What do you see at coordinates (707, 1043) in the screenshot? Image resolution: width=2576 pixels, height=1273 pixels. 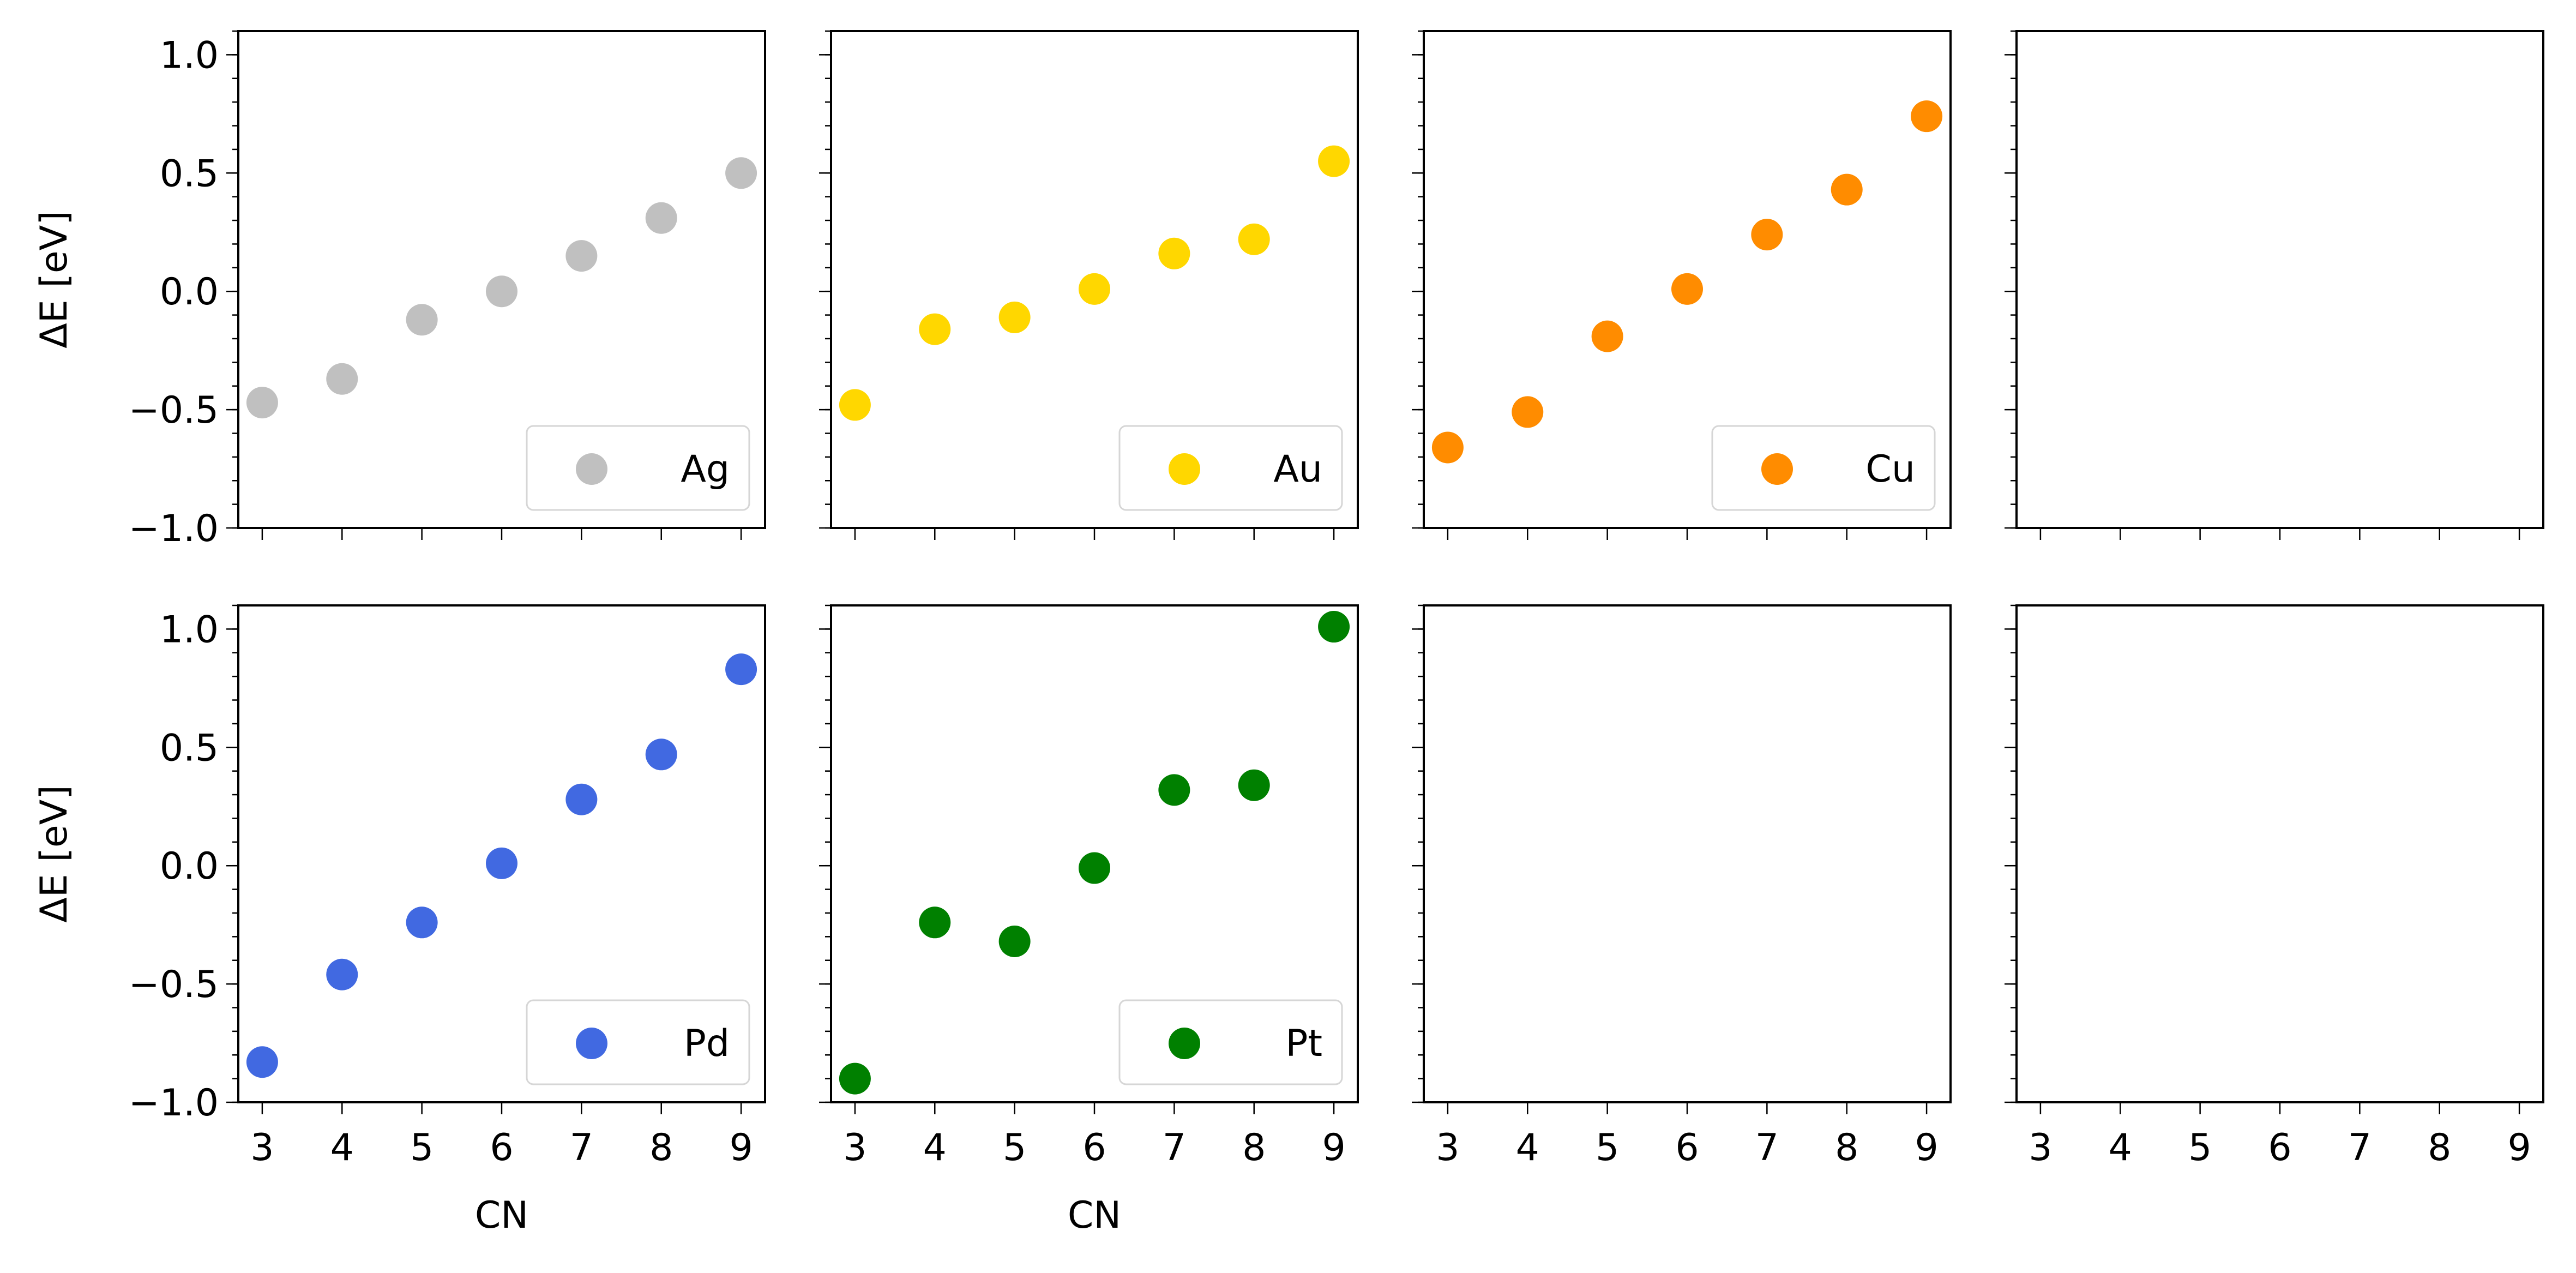 I see `legend-label: Pd` at bounding box center [707, 1043].